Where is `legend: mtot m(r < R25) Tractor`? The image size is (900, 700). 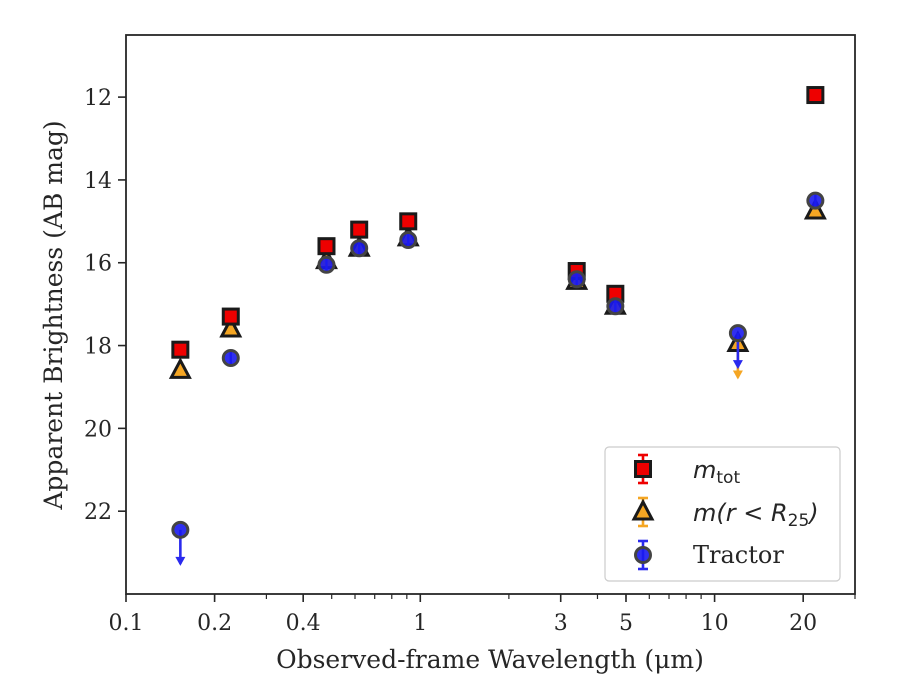
legend: mtot m(r < R25) Tractor is located at coordinates (722, 514).